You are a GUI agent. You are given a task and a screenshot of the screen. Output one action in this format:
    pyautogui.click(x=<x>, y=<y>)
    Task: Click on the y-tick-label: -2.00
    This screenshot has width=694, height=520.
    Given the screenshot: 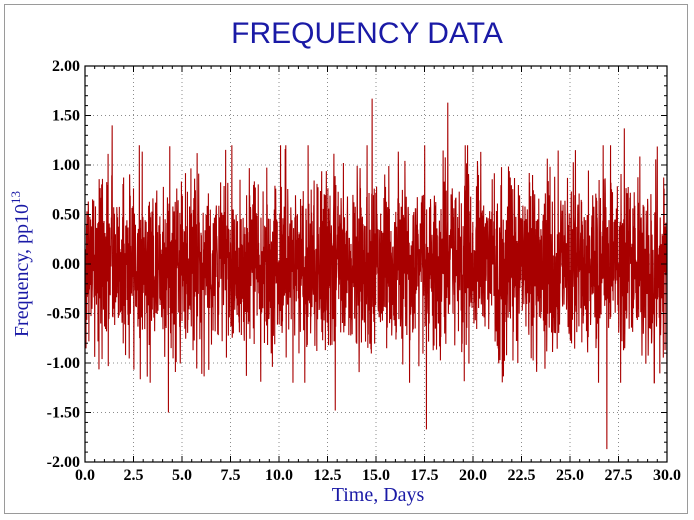 What is the action you would take?
    pyautogui.click(x=63, y=462)
    